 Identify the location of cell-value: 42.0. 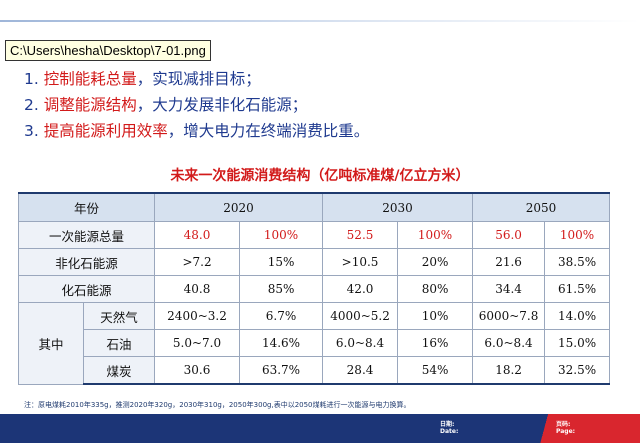
(360, 289).